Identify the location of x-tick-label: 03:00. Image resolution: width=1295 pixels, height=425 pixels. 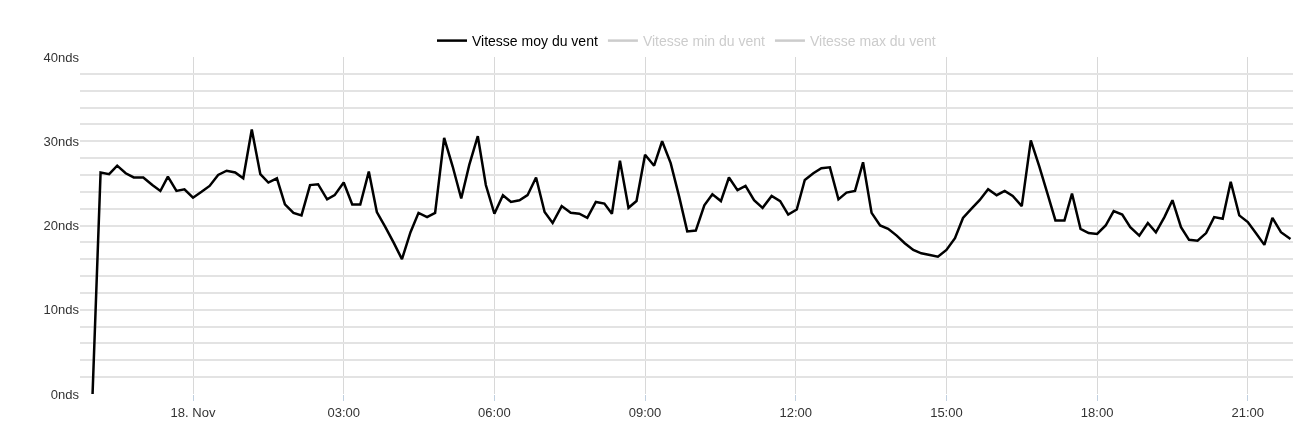
(343, 412).